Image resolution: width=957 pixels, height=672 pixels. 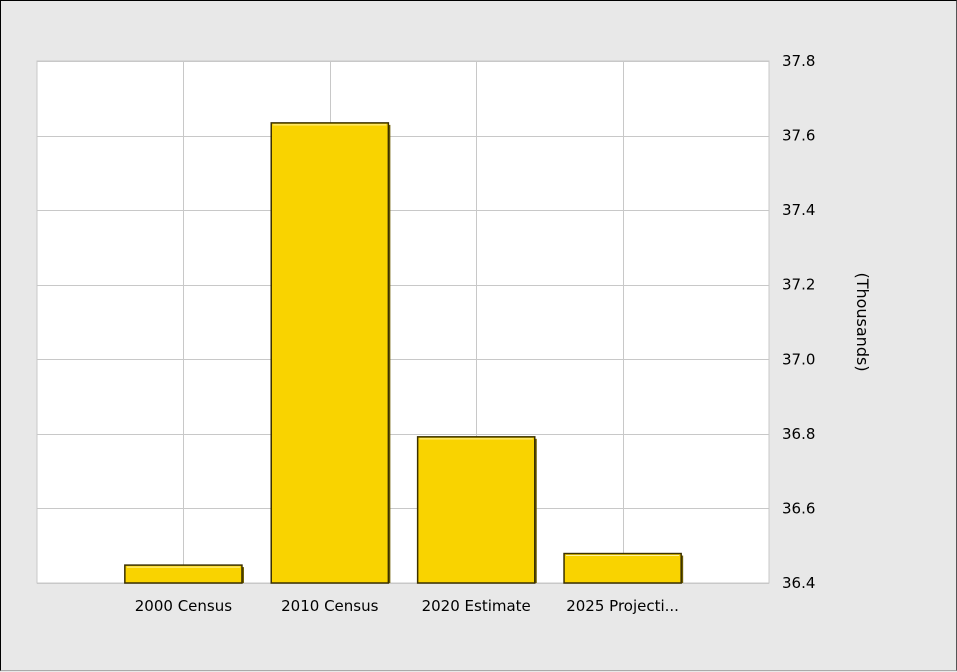 What do you see at coordinates (798, 359) in the screenshot?
I see `y-tick-label: 37.0` at bounding box center [798, 359].